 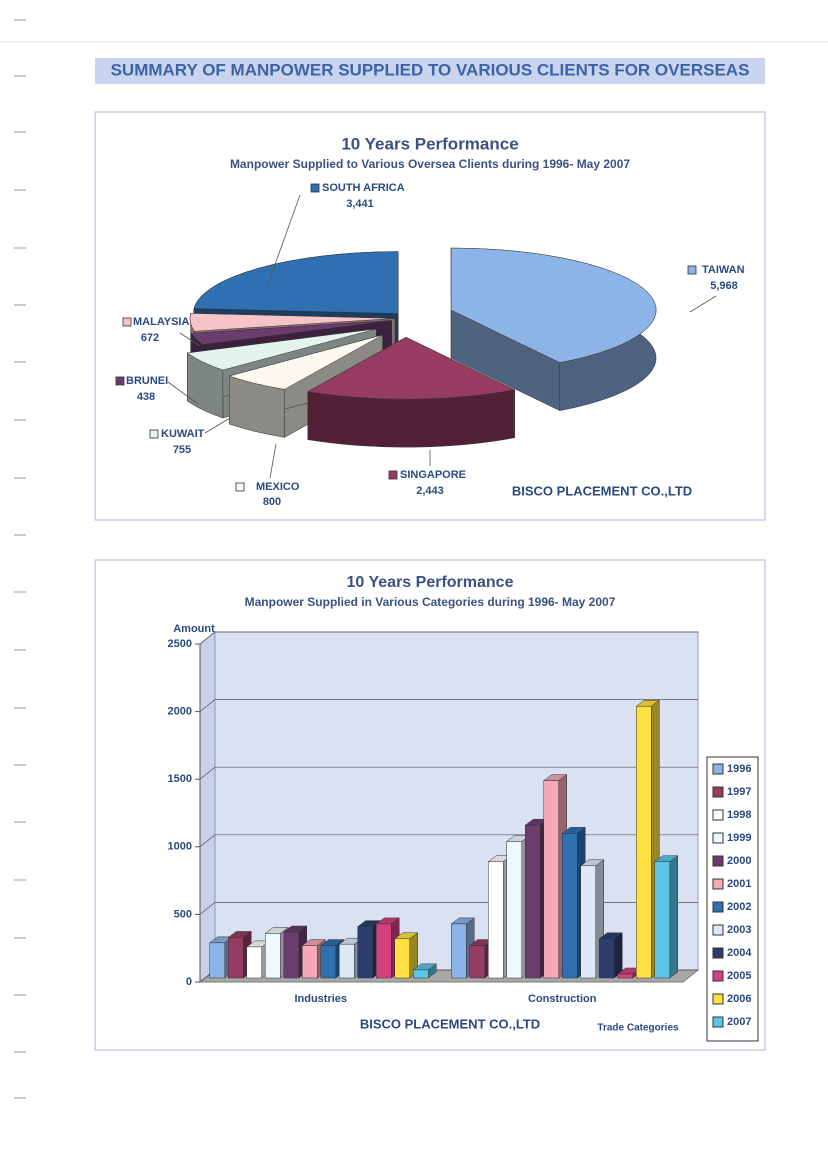 I want to click on slice-value: 2,443, so click(x=430, y=491).